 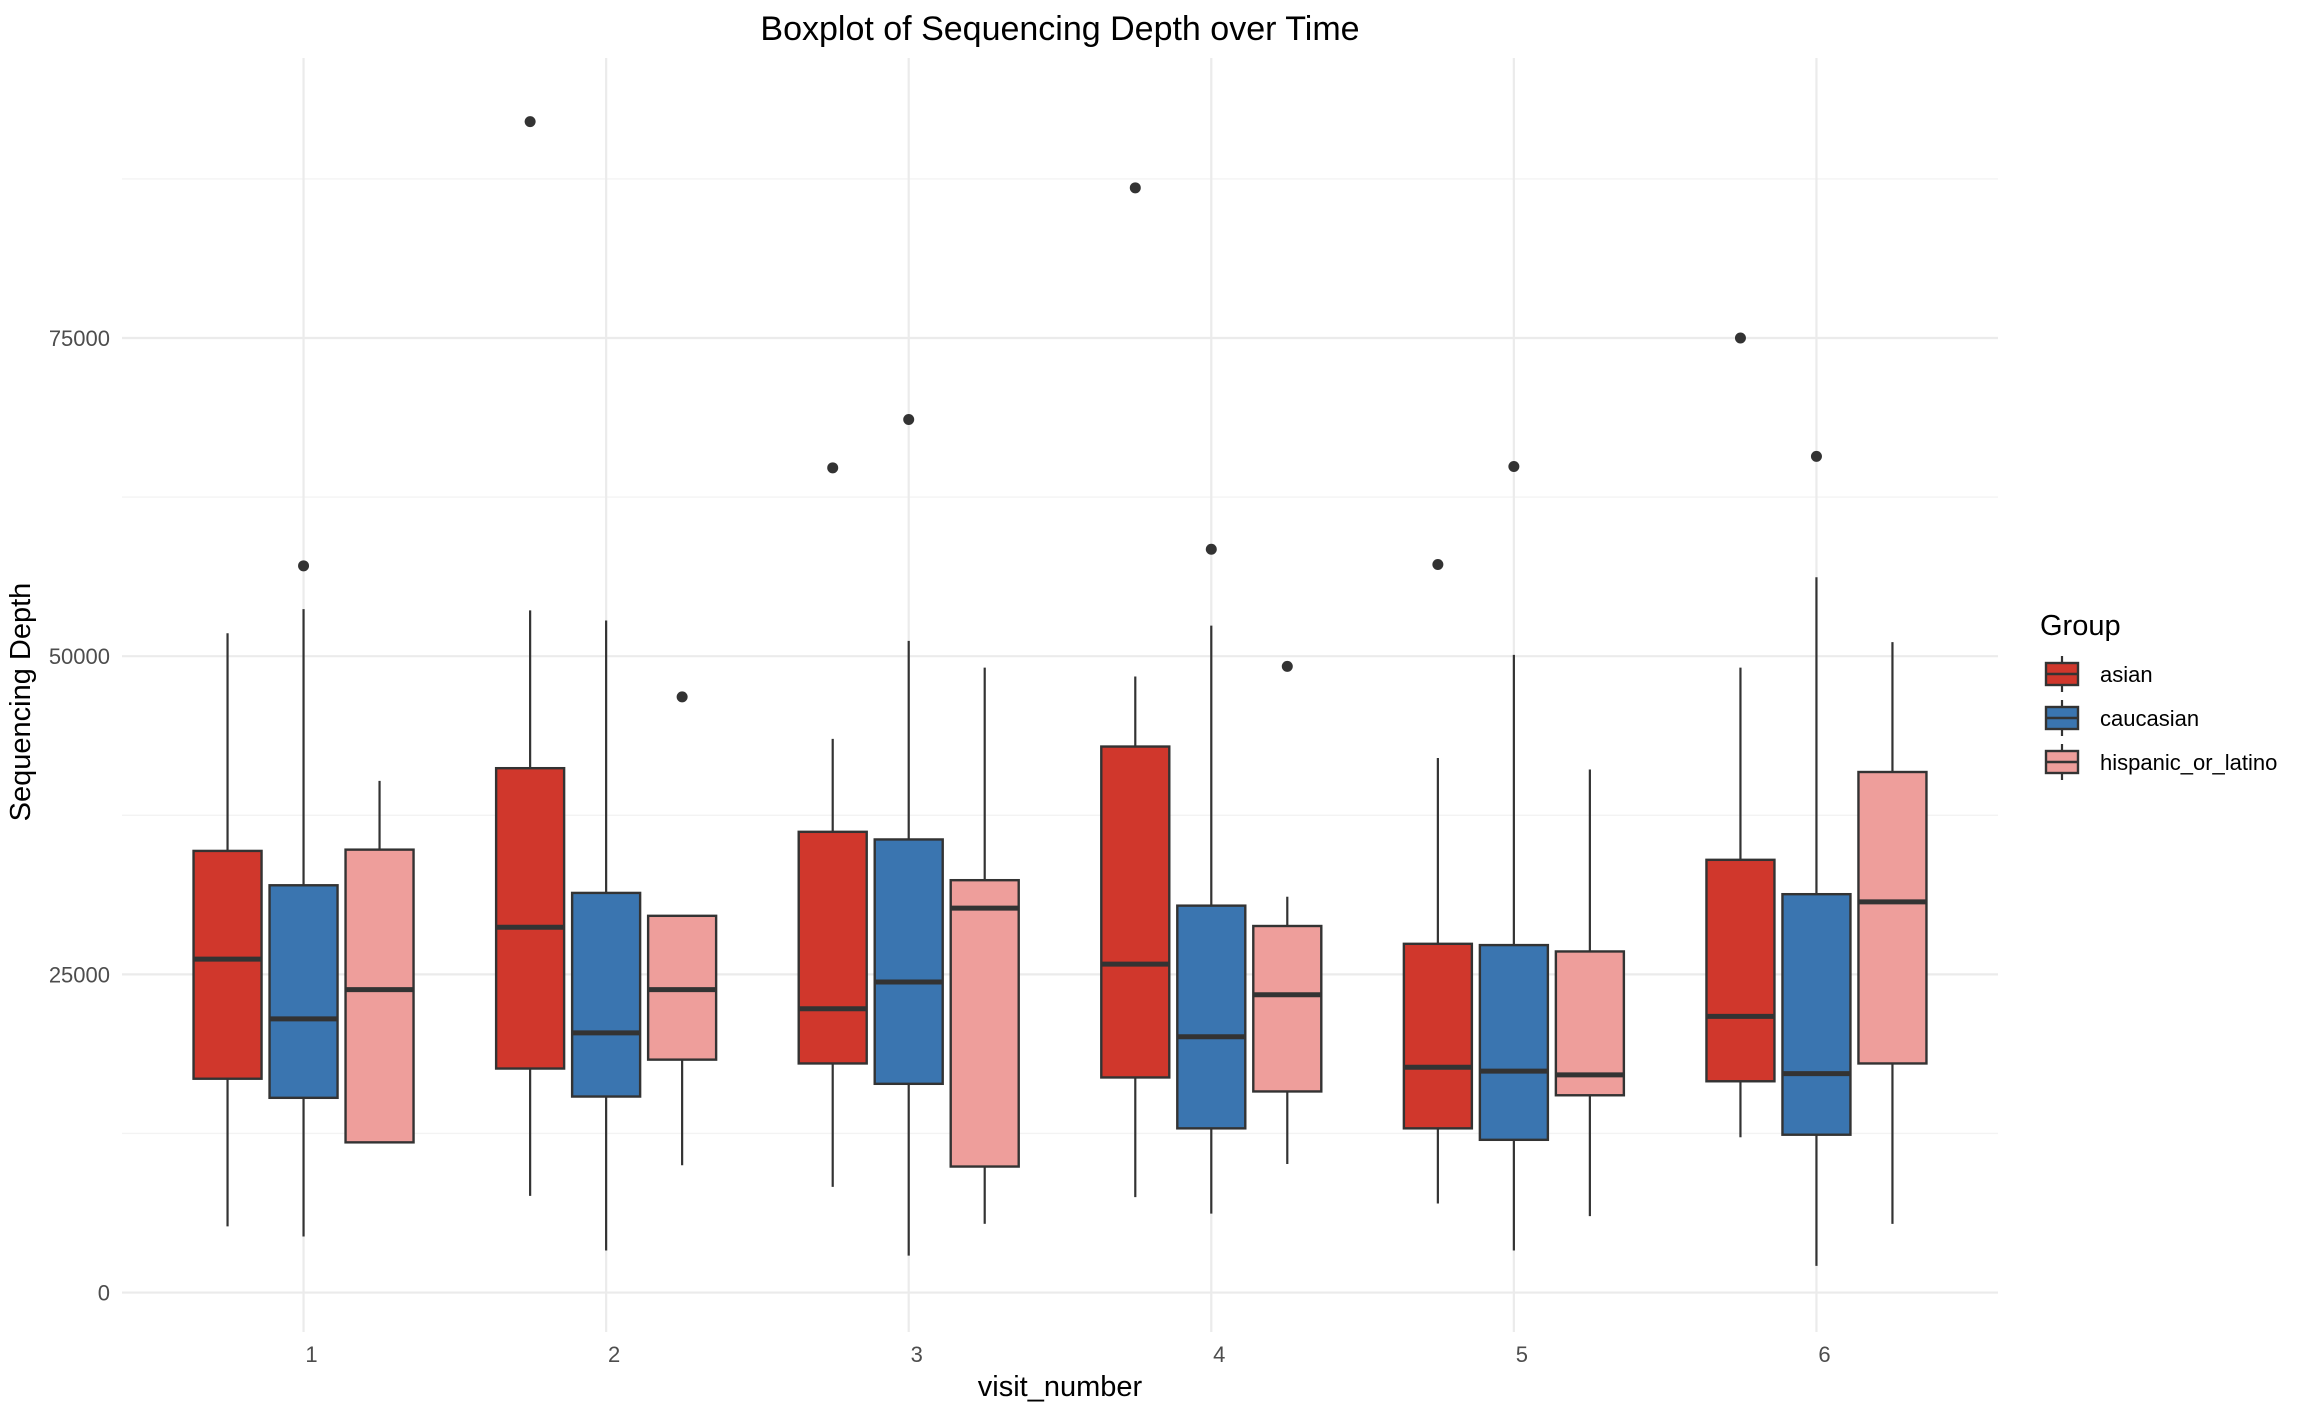 I want to click on x-tick-label: 4, so click(x=1219, y=1354).